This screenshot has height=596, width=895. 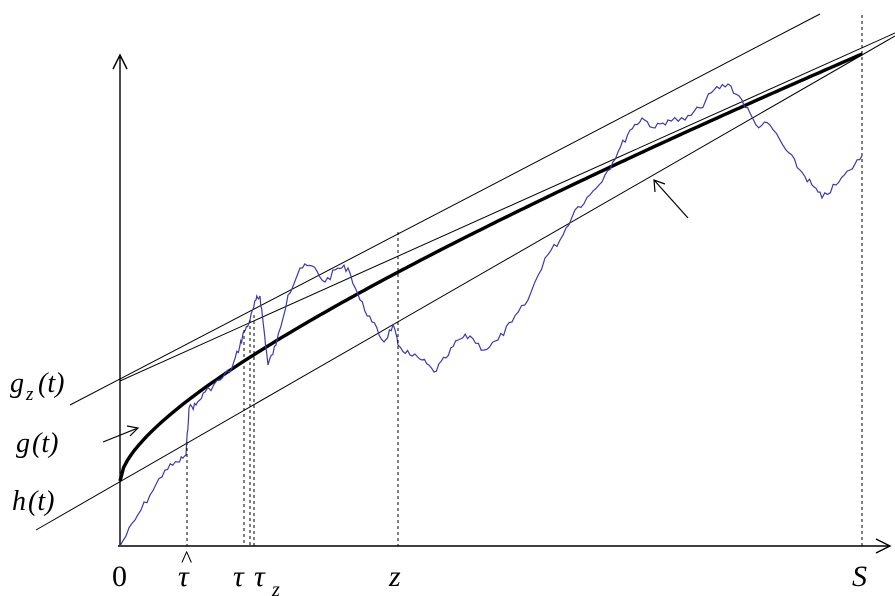 What do you see at coordinates (19, 501) in the screenshot?
I see `h-label: h` at bounding box center [19, 501].